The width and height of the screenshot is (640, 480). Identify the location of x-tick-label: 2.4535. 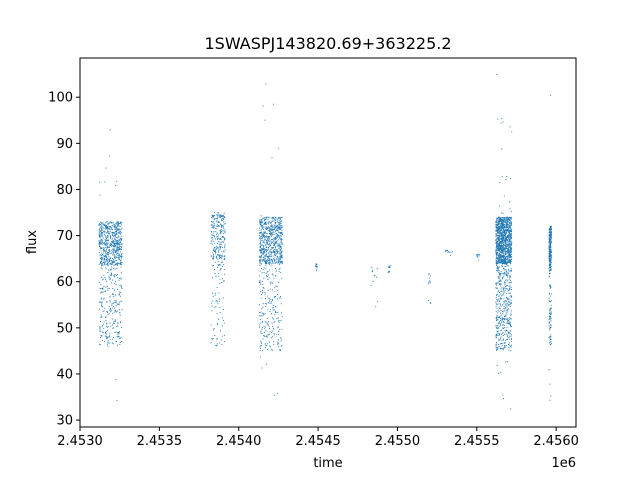
(160, 441).